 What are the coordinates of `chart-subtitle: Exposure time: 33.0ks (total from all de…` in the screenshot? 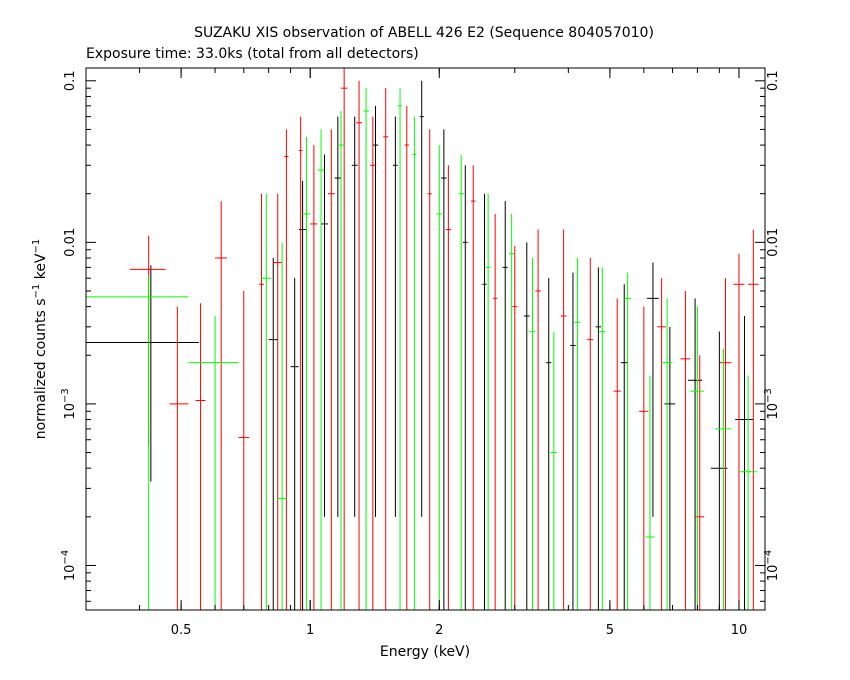 It's located at (252, 54).